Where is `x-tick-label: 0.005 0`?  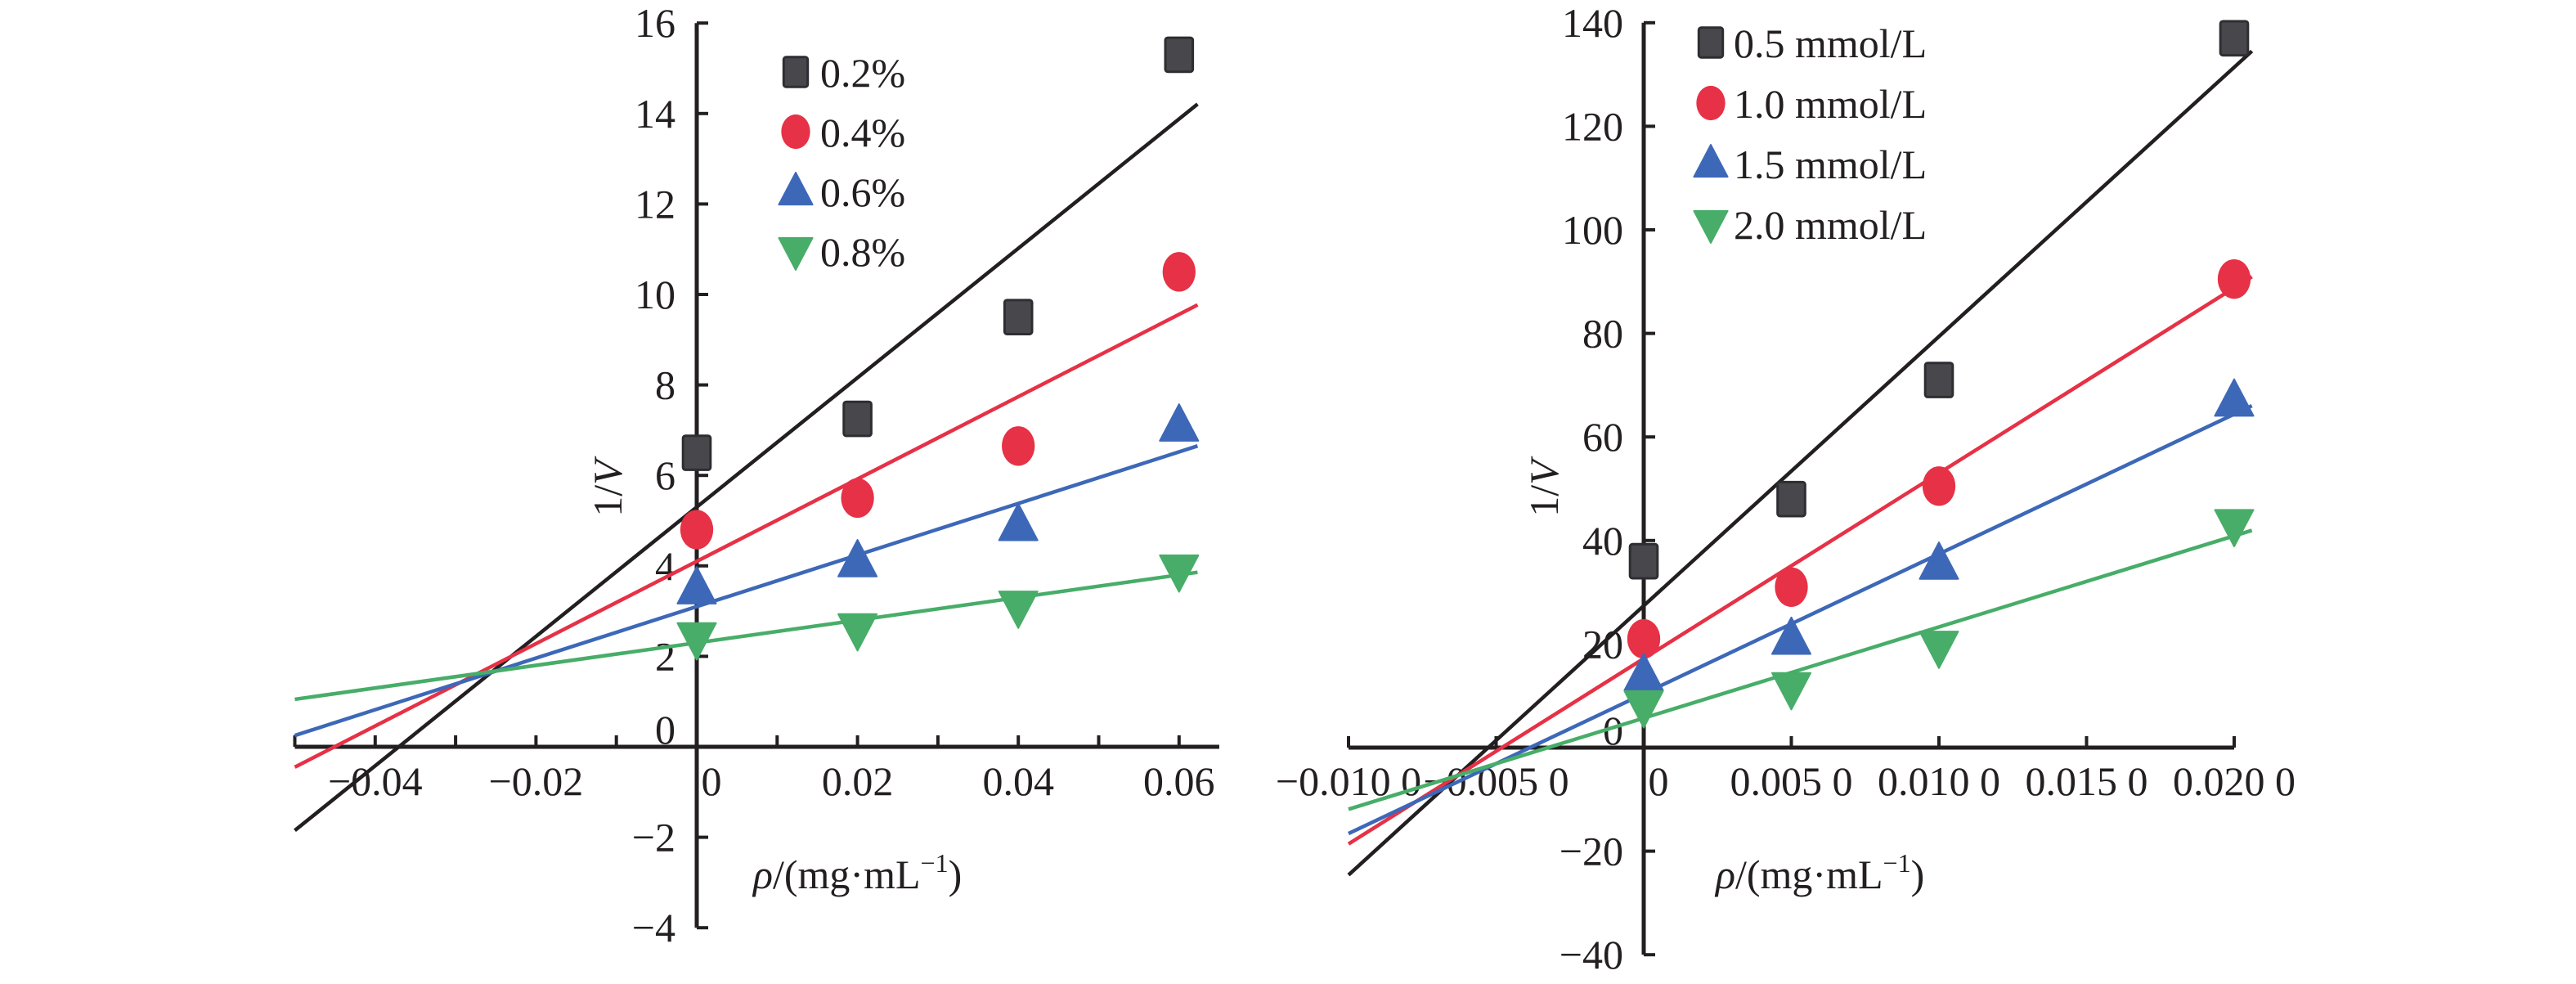 x-tick-label: 0.005 0 is located at coordinates (1791, 781).